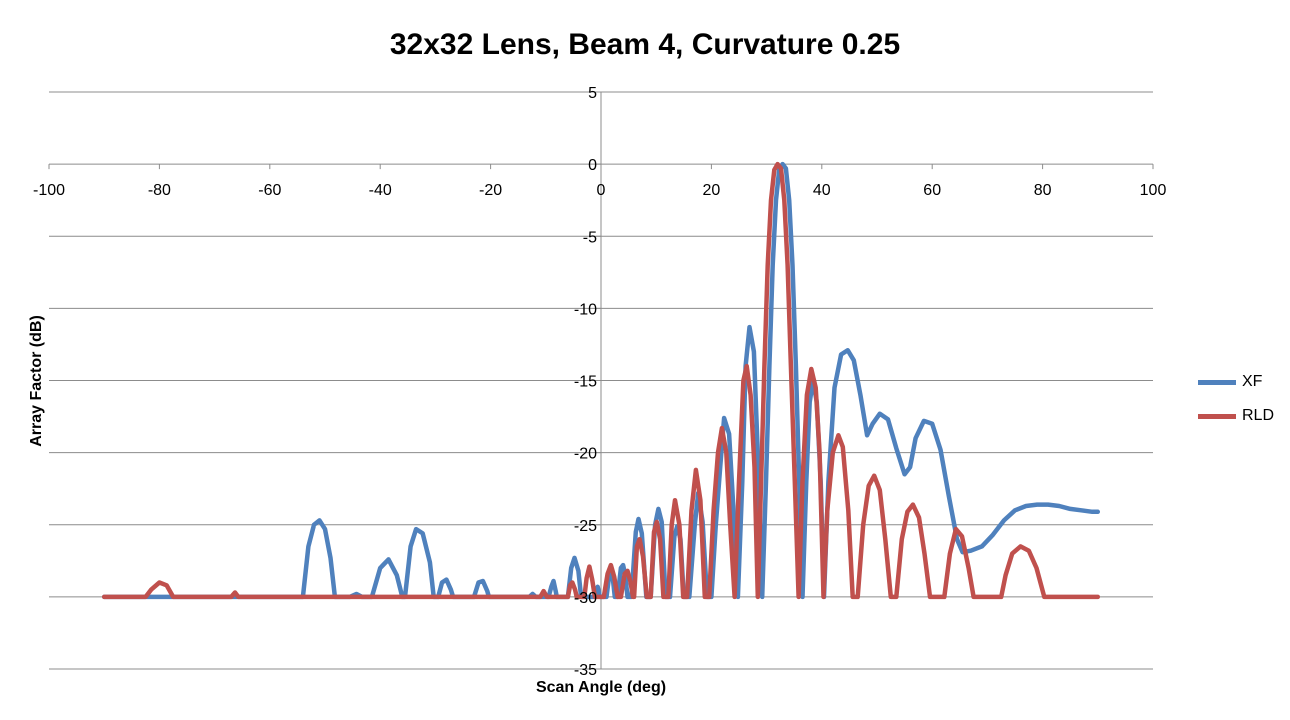 This screenshot has height=720, width=1290. Describe the element at coordinates (601, 687) in the screenshot. I see `x-axis-title: Scan Angle (deg)` at that location.